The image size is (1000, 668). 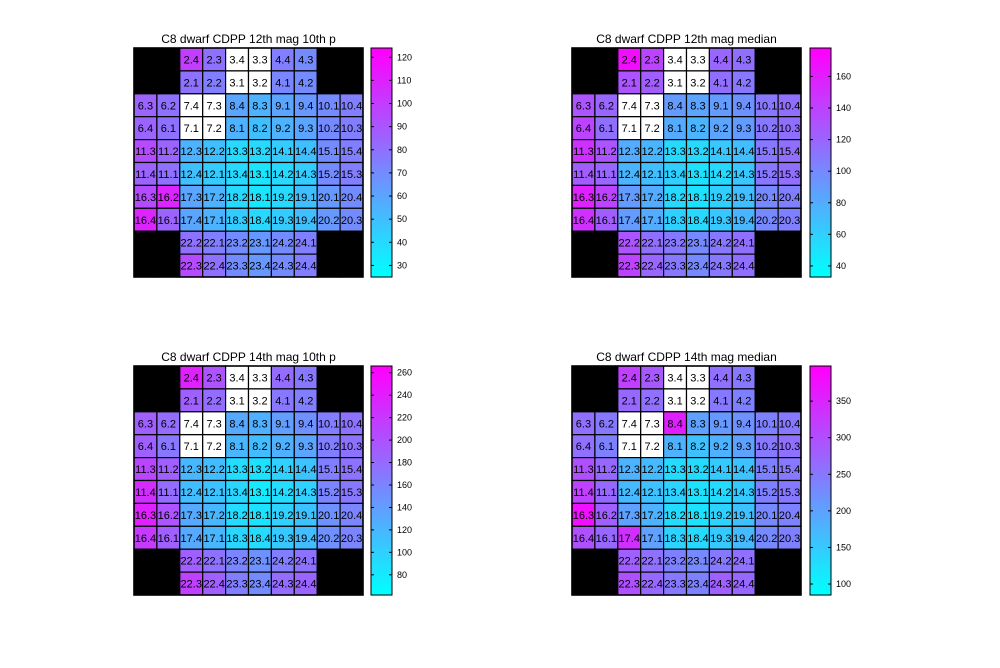 I want to click on cell-label: 3.4, so click(x=674, y=378).